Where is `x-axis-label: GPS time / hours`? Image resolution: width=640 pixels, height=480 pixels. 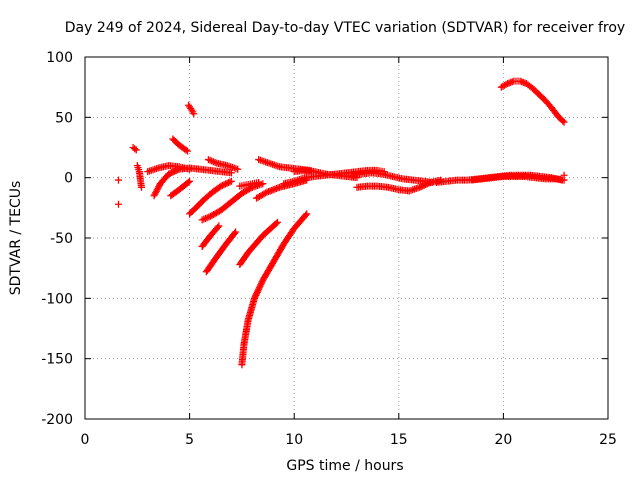 x-axis-label: GPS time / hours is located at coordinates (344, 466).